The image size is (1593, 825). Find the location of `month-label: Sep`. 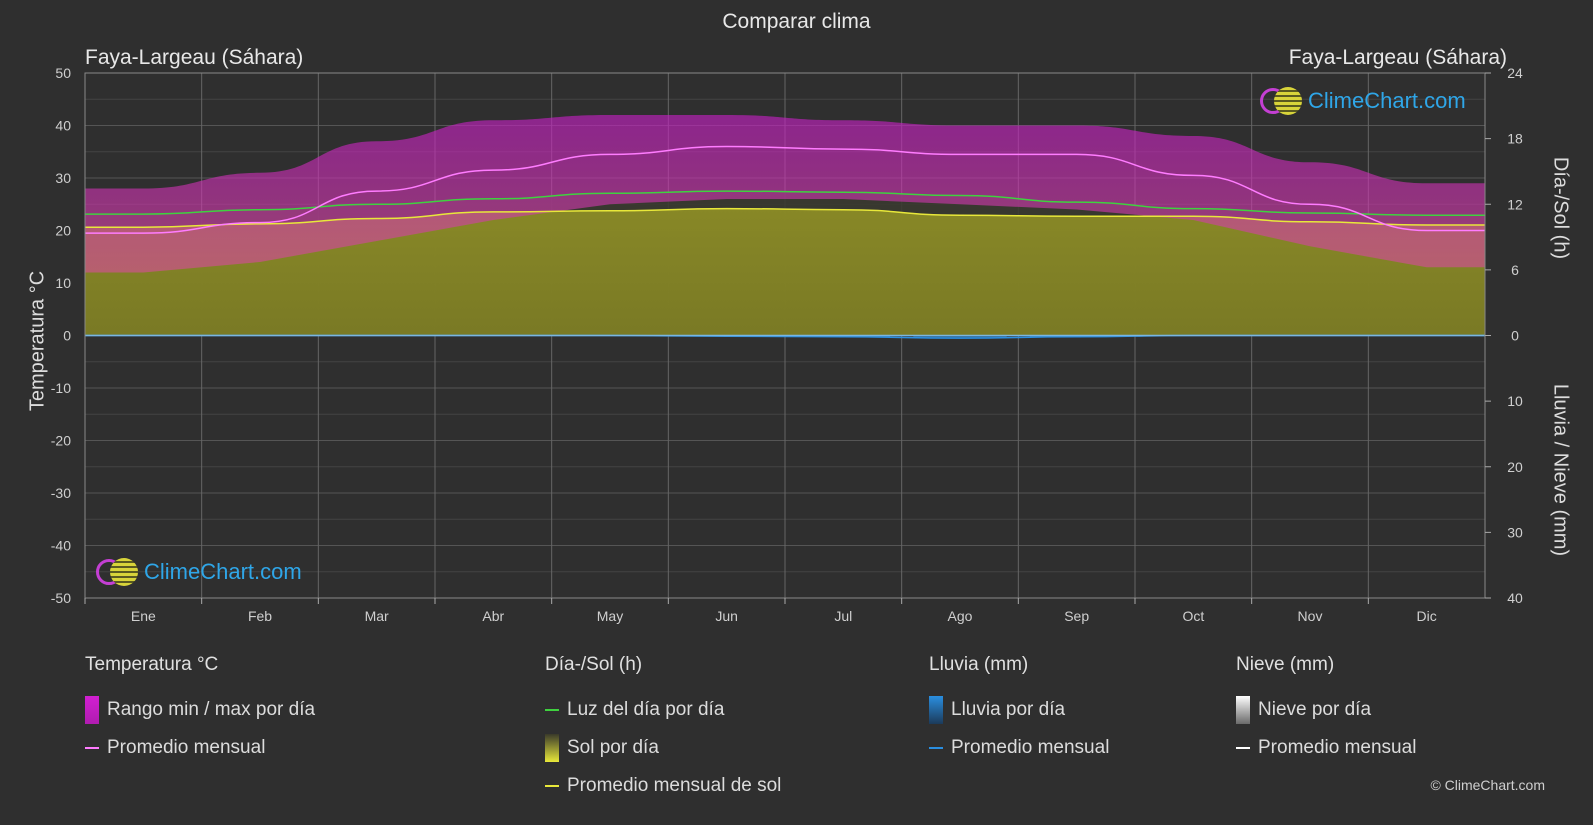

month-label: Sep is located at coordinates (1076, 616).